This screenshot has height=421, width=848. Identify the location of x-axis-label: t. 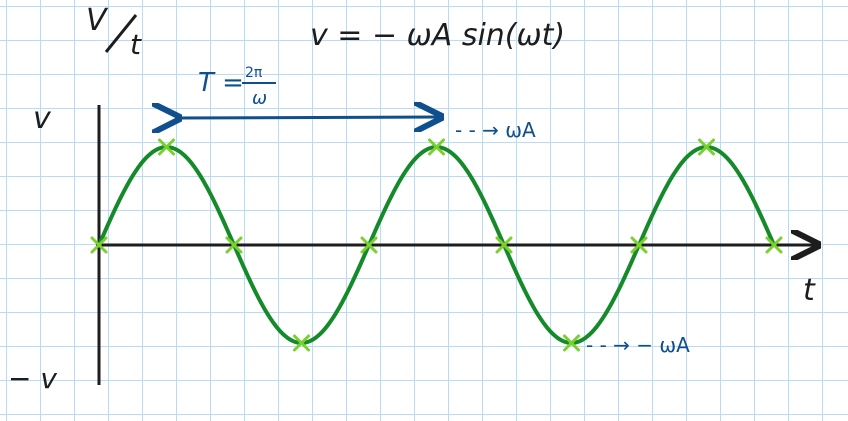
(809, 290).